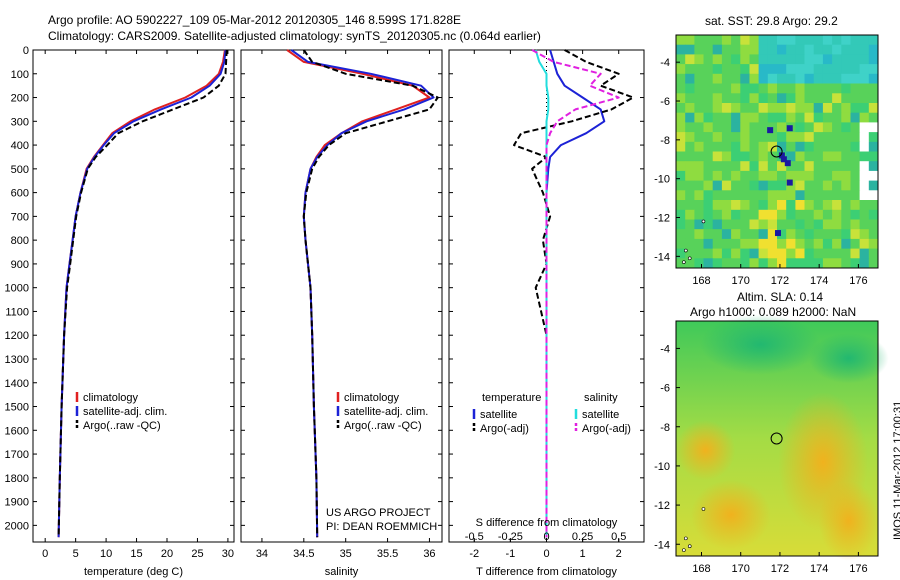 Image resolution: width=900 pixels, height=580 pixels. What do you see at coordinates (381, 527) in the screenshot?
I see `annotation-pi: PI: DEAN ROEMMICH` at bounding box center [381, 527].